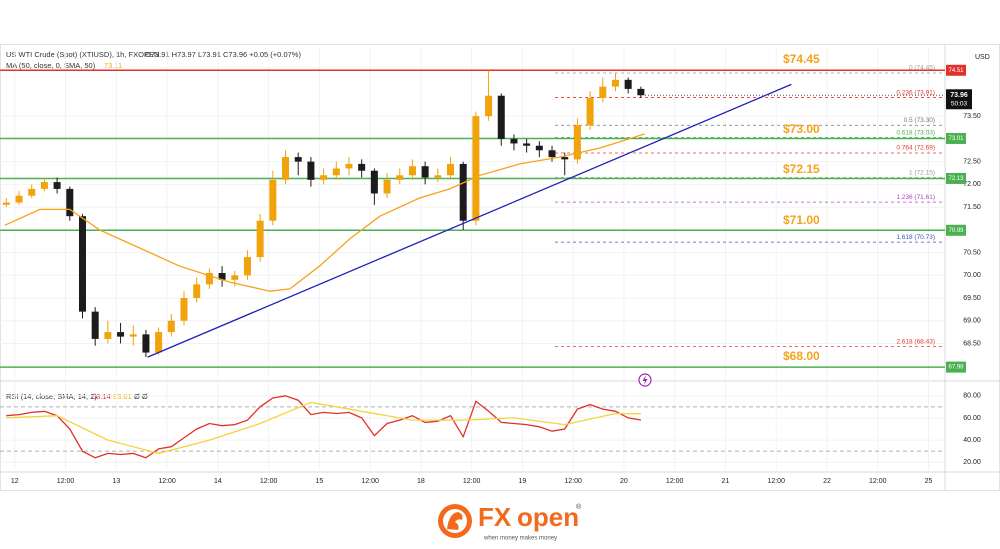 This screenshot has width=1000, height=549. I want to click on fib-label: 0.618 (73.03), so click(915, 132).